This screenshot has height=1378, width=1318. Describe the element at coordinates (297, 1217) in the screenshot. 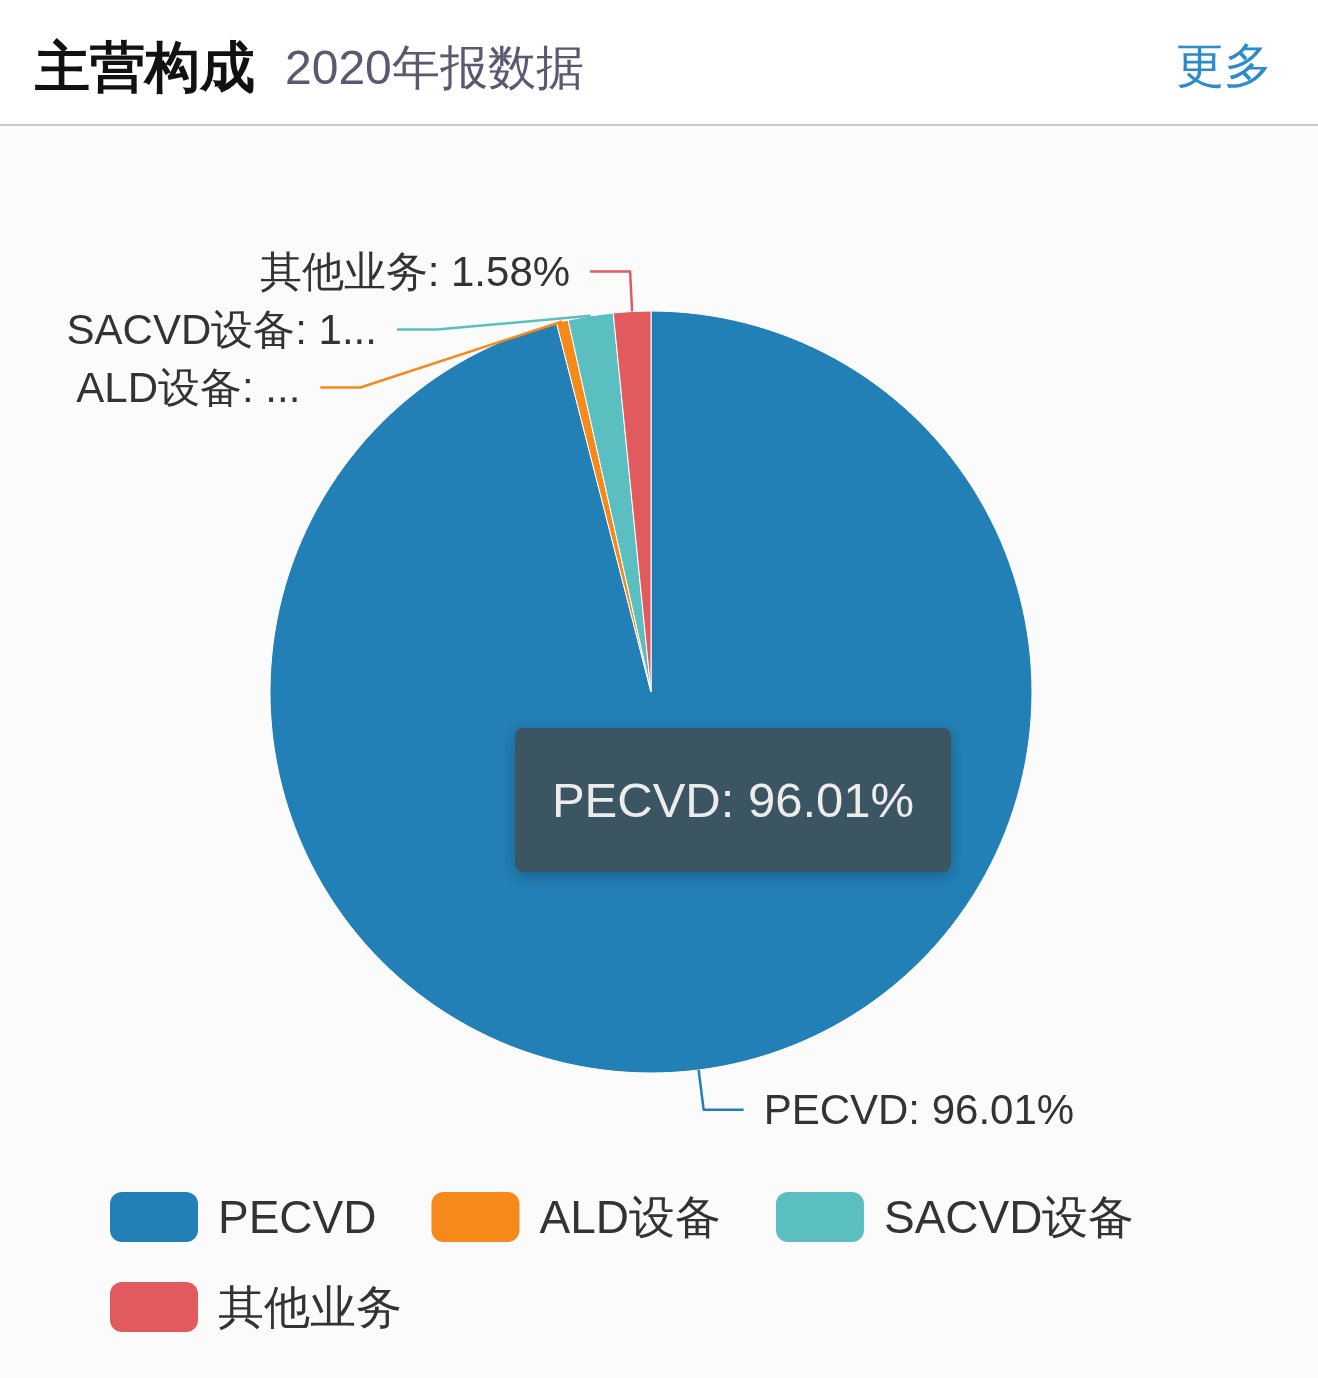

I see `legend-label: PECVD` at that location.